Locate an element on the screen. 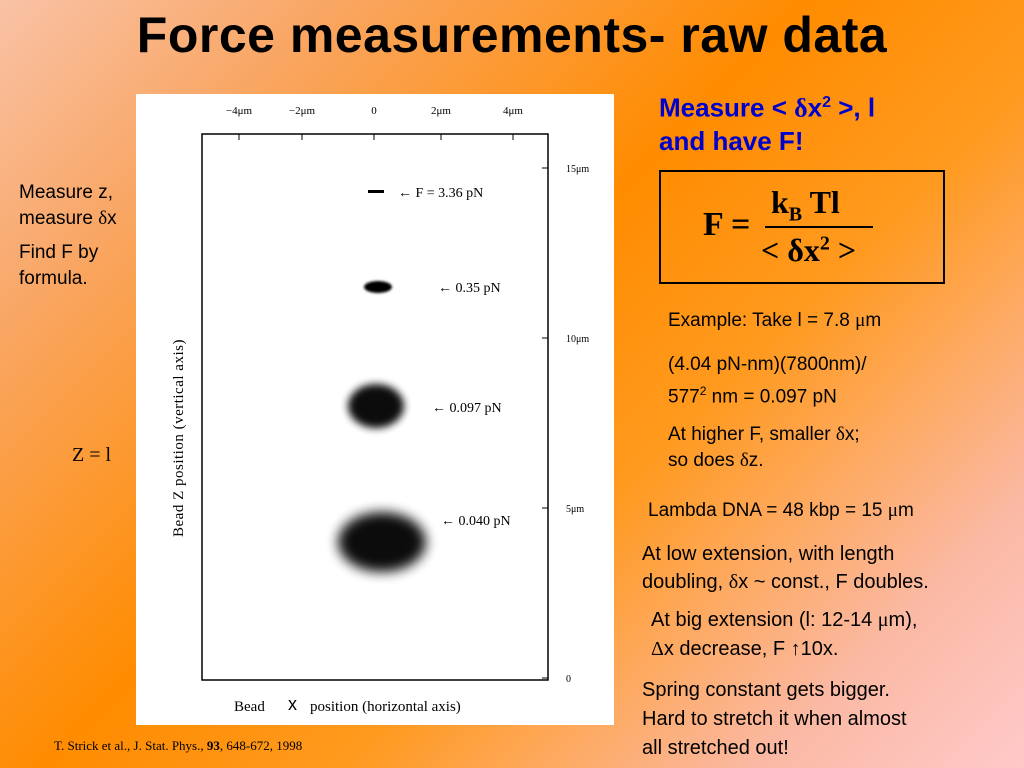  left-notes: Measure z, measure δx Find F by formula. is located at coordinates (68, 236).